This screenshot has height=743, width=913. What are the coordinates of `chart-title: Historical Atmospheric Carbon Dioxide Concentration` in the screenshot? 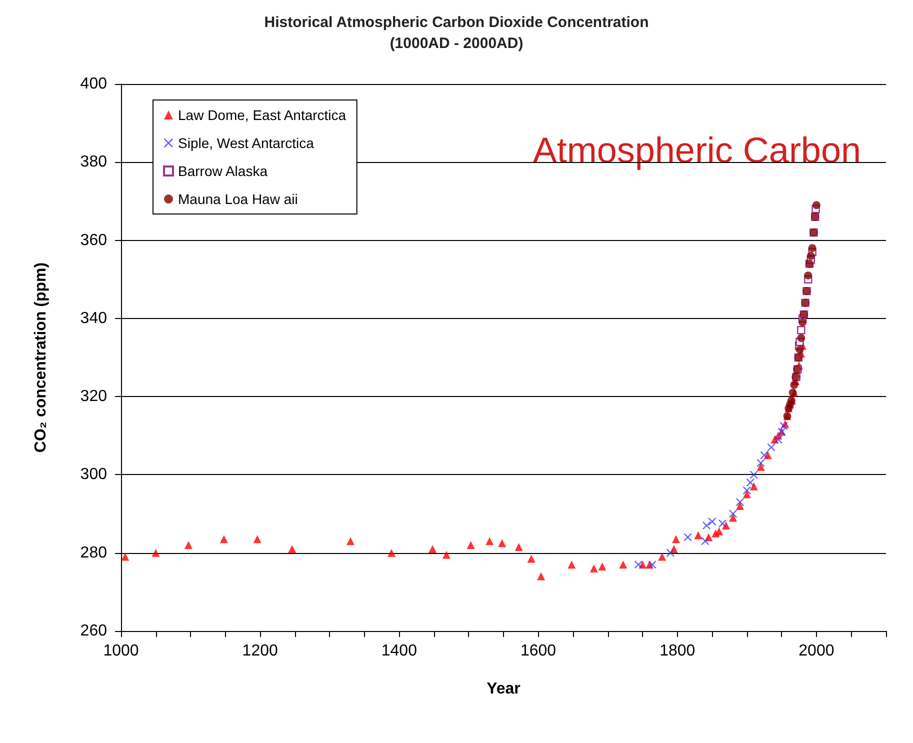 It's located at (456, 22).